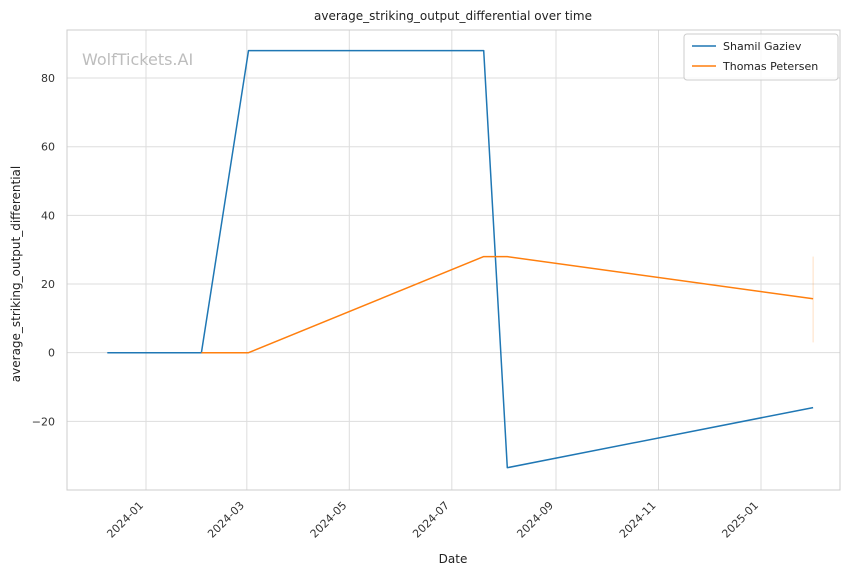  I want to click on y-tick-label: 60, so click(48, 147).